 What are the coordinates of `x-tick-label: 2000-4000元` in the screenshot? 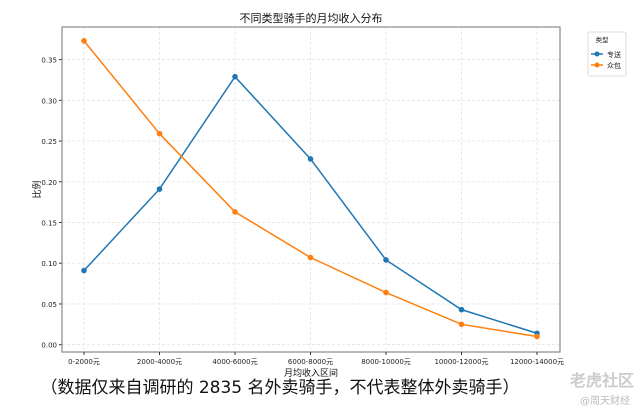 It's located at (159, 362).